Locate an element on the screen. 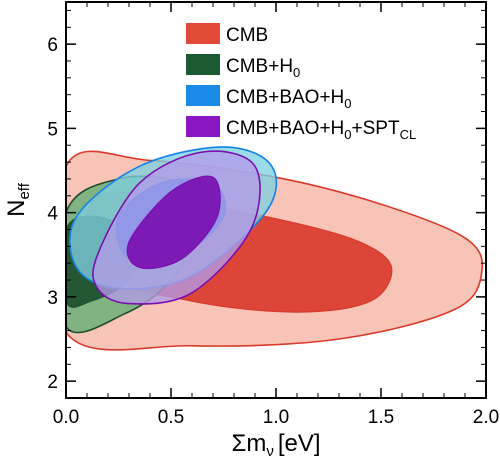 The image size is (500, 467). x-axis-label-unit: [eV] is located at coordinates (299, 443).